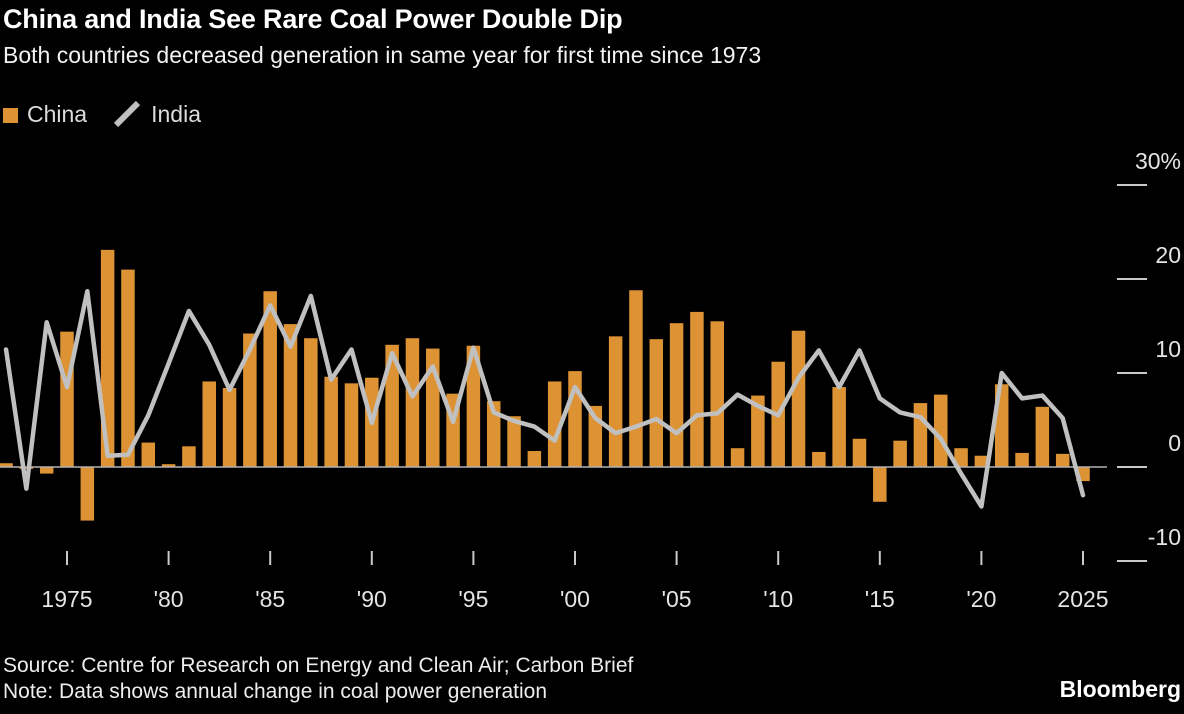 The width and height of the screenshot is (1184, 714). What do you see at coordinates (57, 113) in the screenshot?
I see `legend-label-china: China` at bounding box center [57, 113].